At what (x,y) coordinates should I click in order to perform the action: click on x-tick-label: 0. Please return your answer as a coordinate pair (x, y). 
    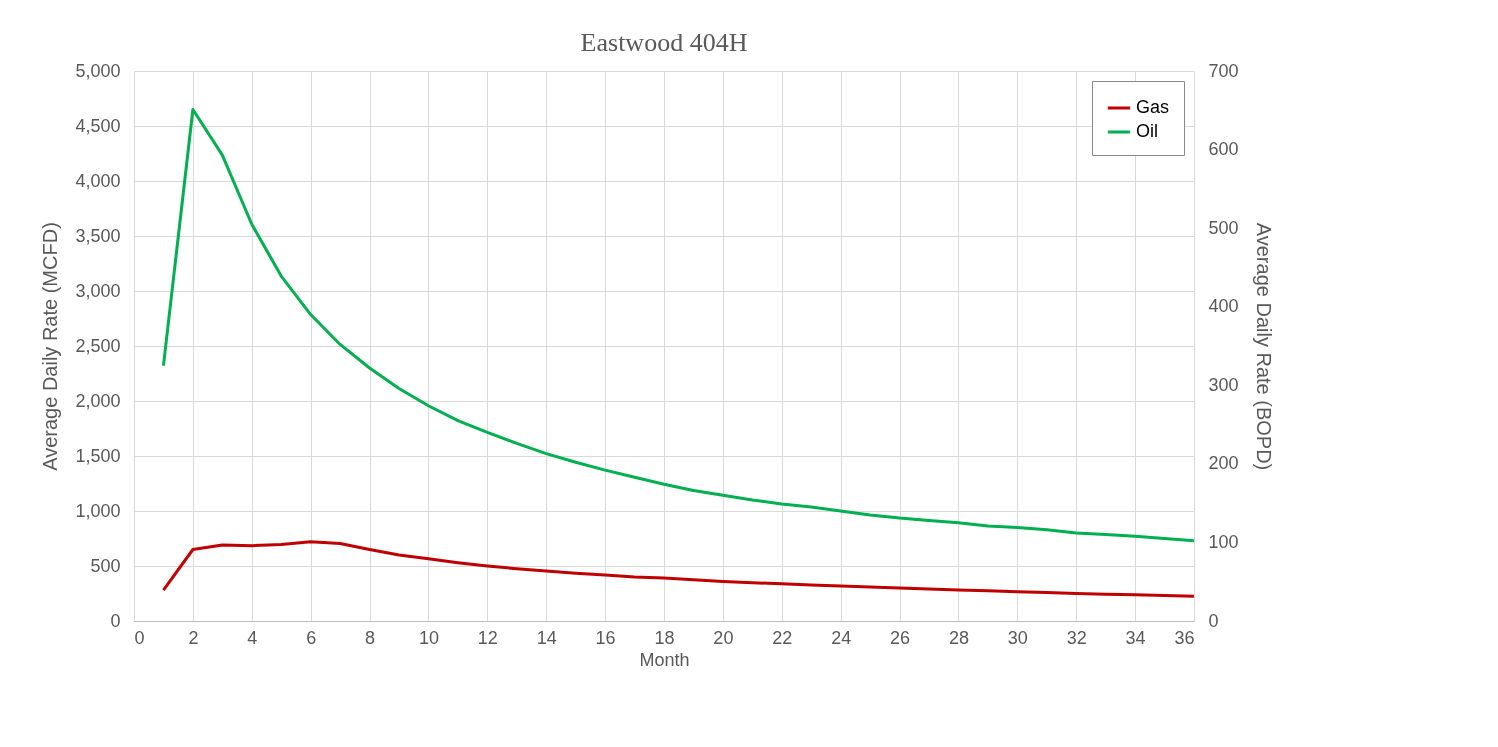
    Looking at the image, I should click on (139, 637).